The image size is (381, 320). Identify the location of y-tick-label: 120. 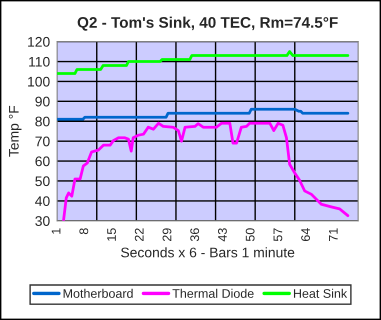
(39, 41).